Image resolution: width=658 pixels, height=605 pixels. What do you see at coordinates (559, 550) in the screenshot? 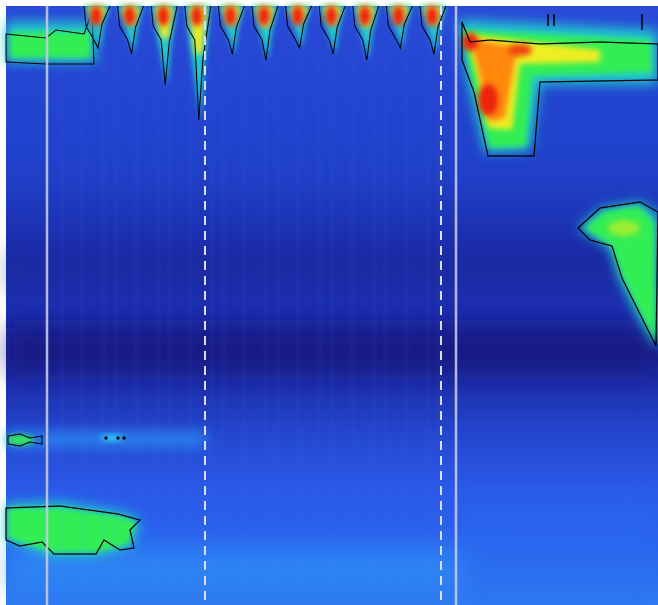
I see `heatmap-band` at bounding box center [559, 550].